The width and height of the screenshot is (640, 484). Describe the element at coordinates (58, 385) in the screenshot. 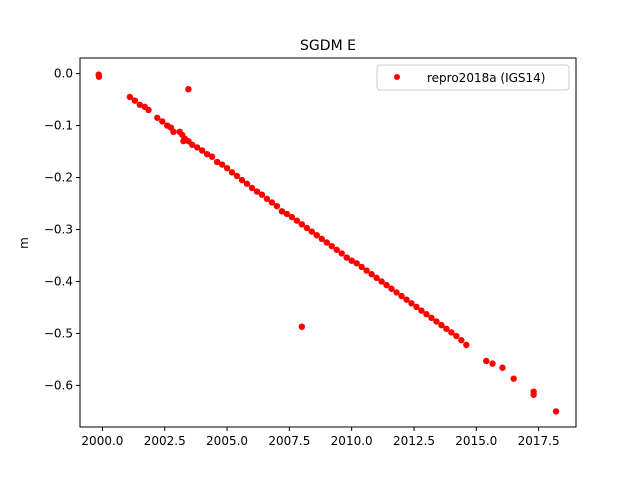

I see `y-tick-label: −0.6` at that location.